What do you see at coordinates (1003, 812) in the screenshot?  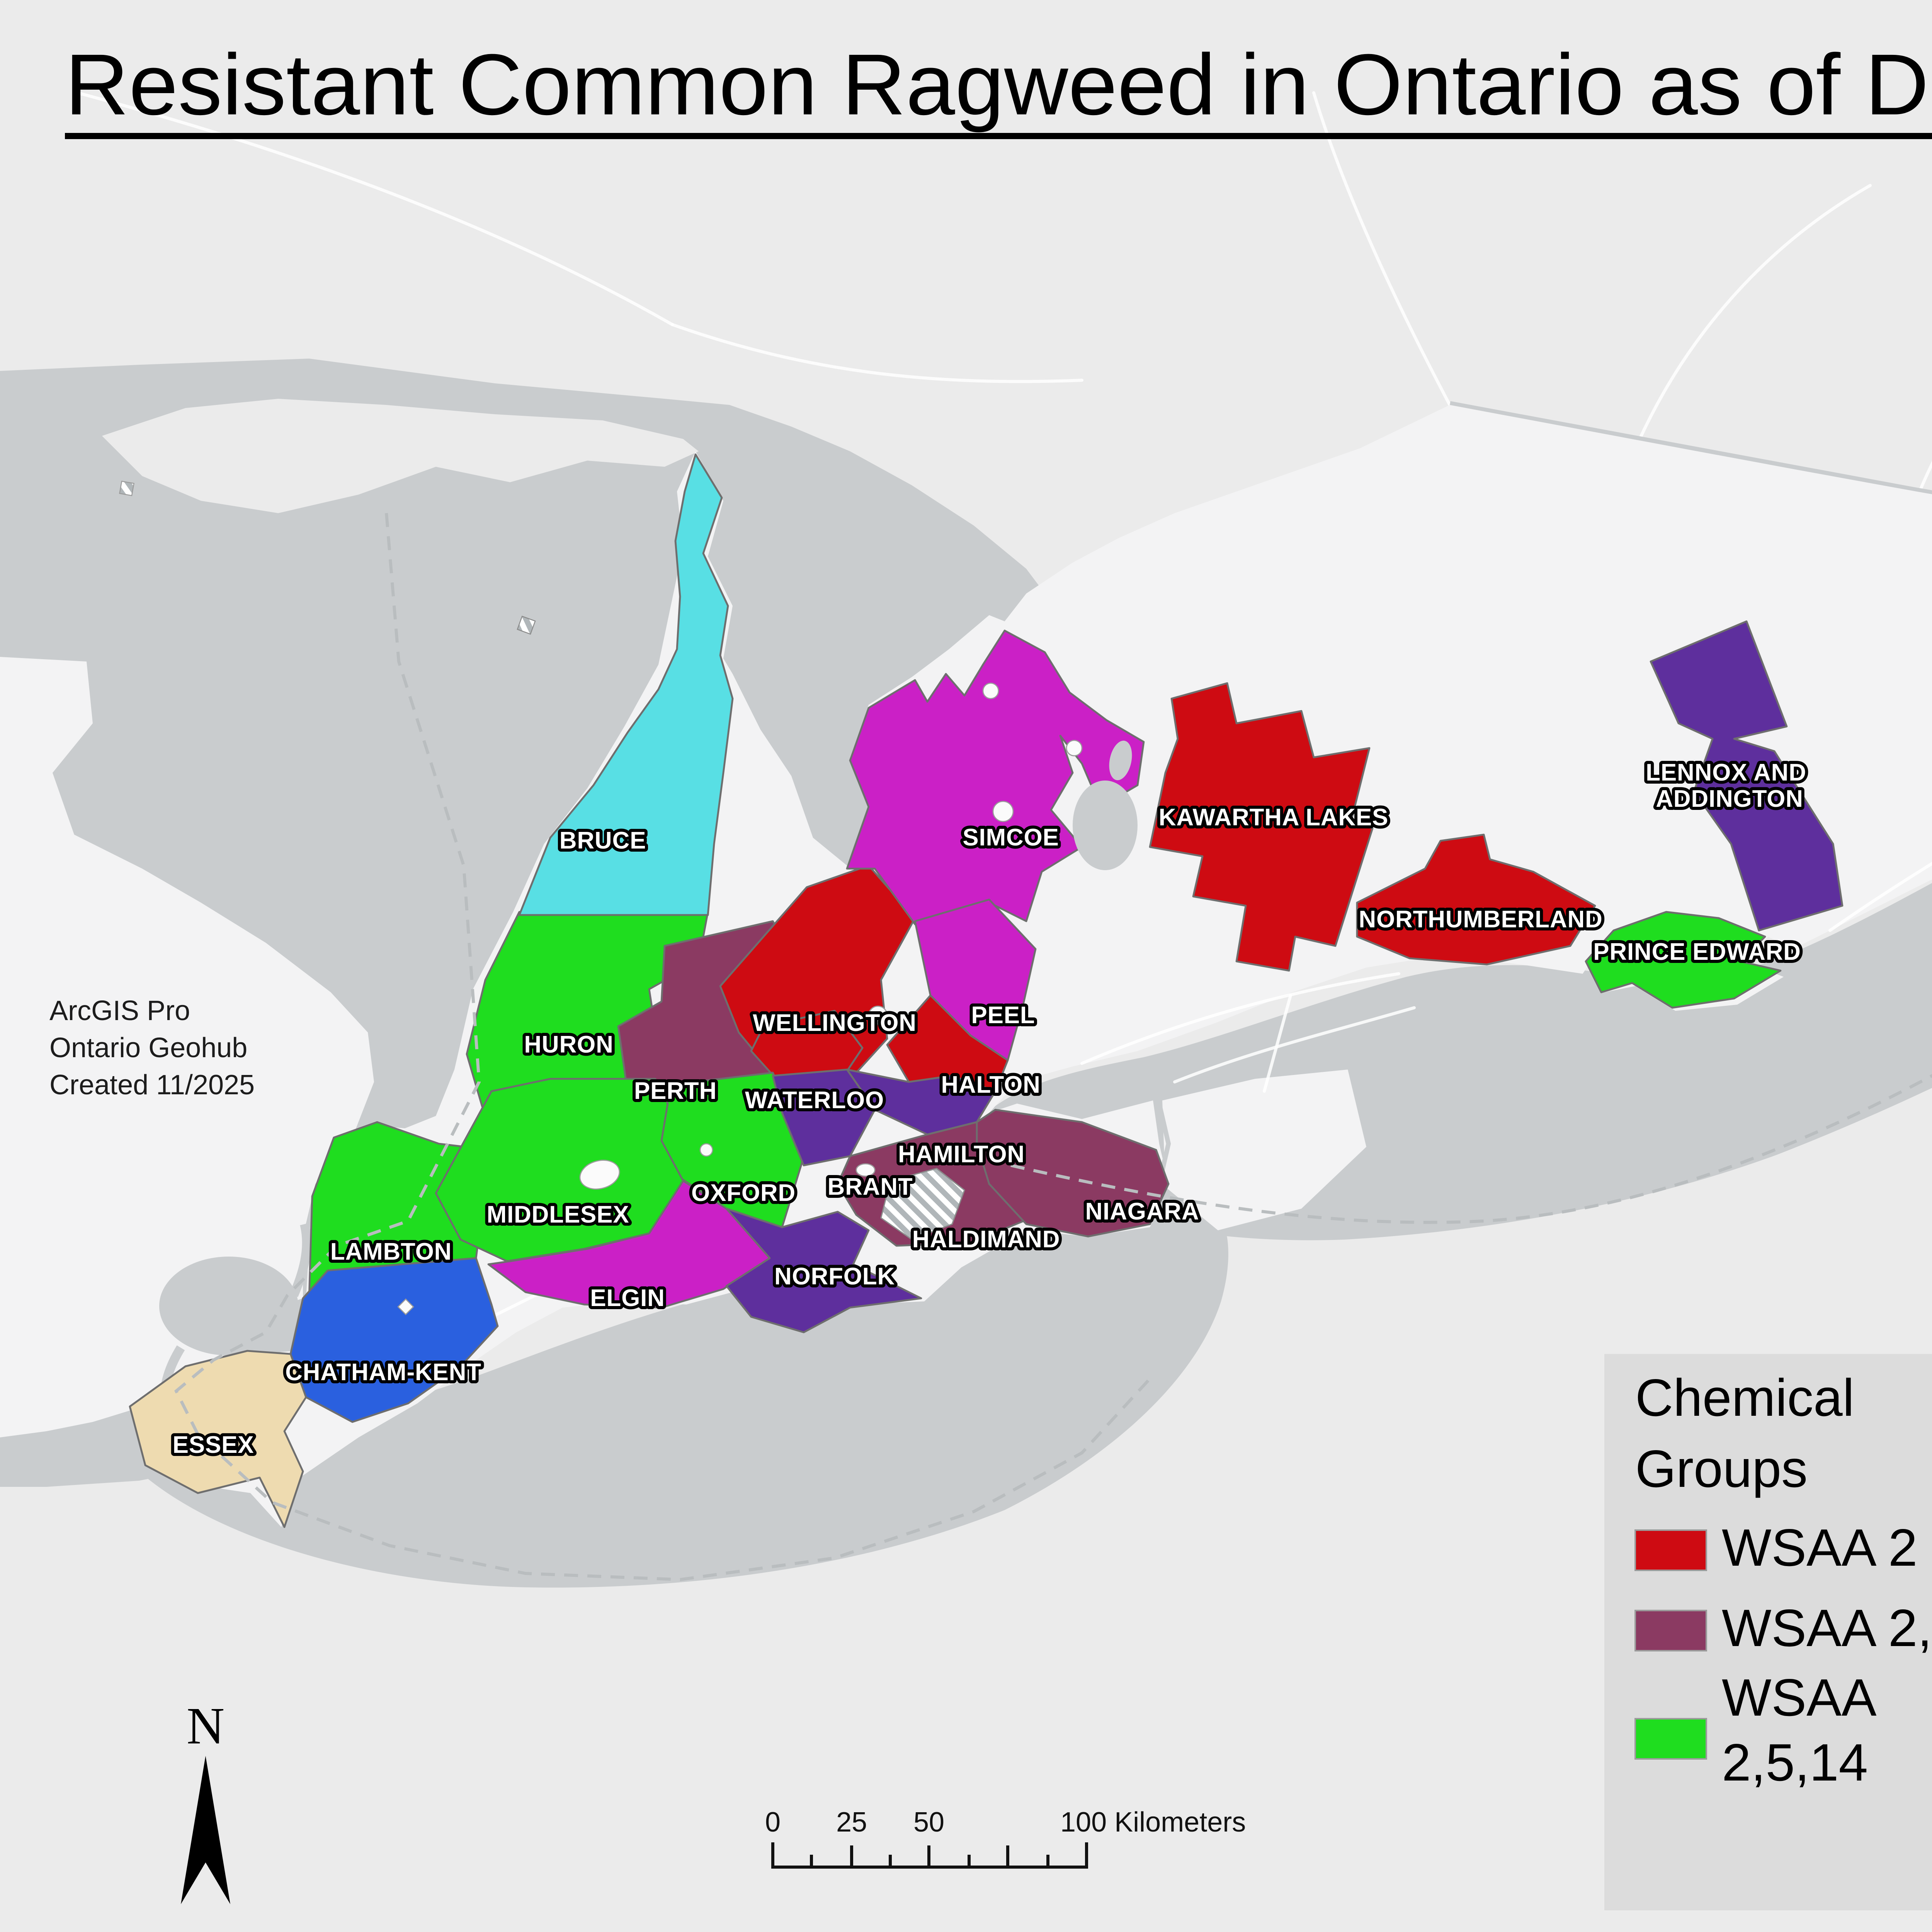 I see `hole-barrie` at bounding box center [1003, 812].